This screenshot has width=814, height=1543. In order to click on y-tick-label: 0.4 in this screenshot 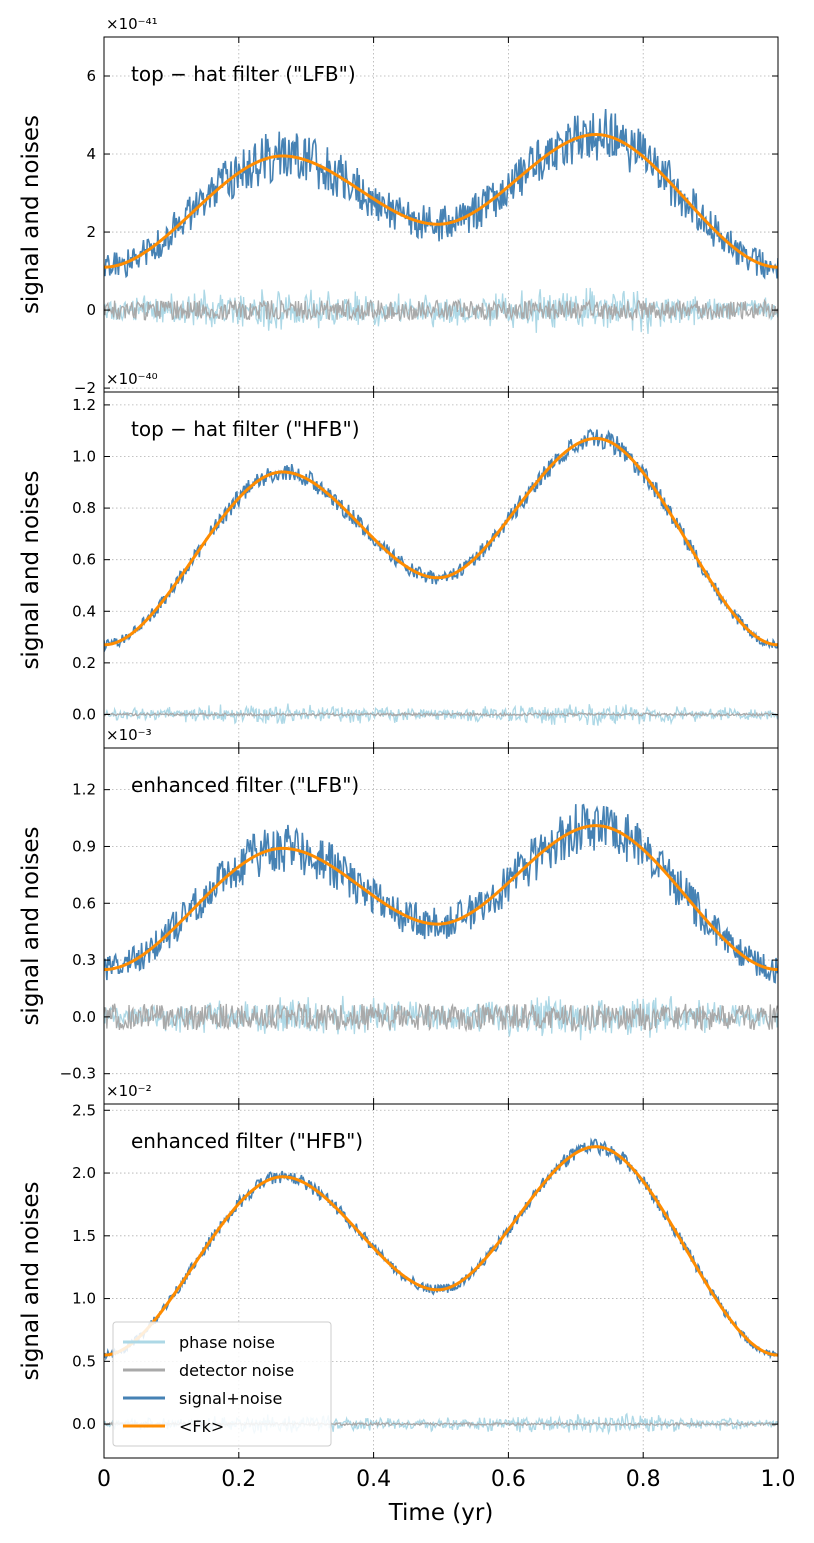, I will do `click(84, 611)`.